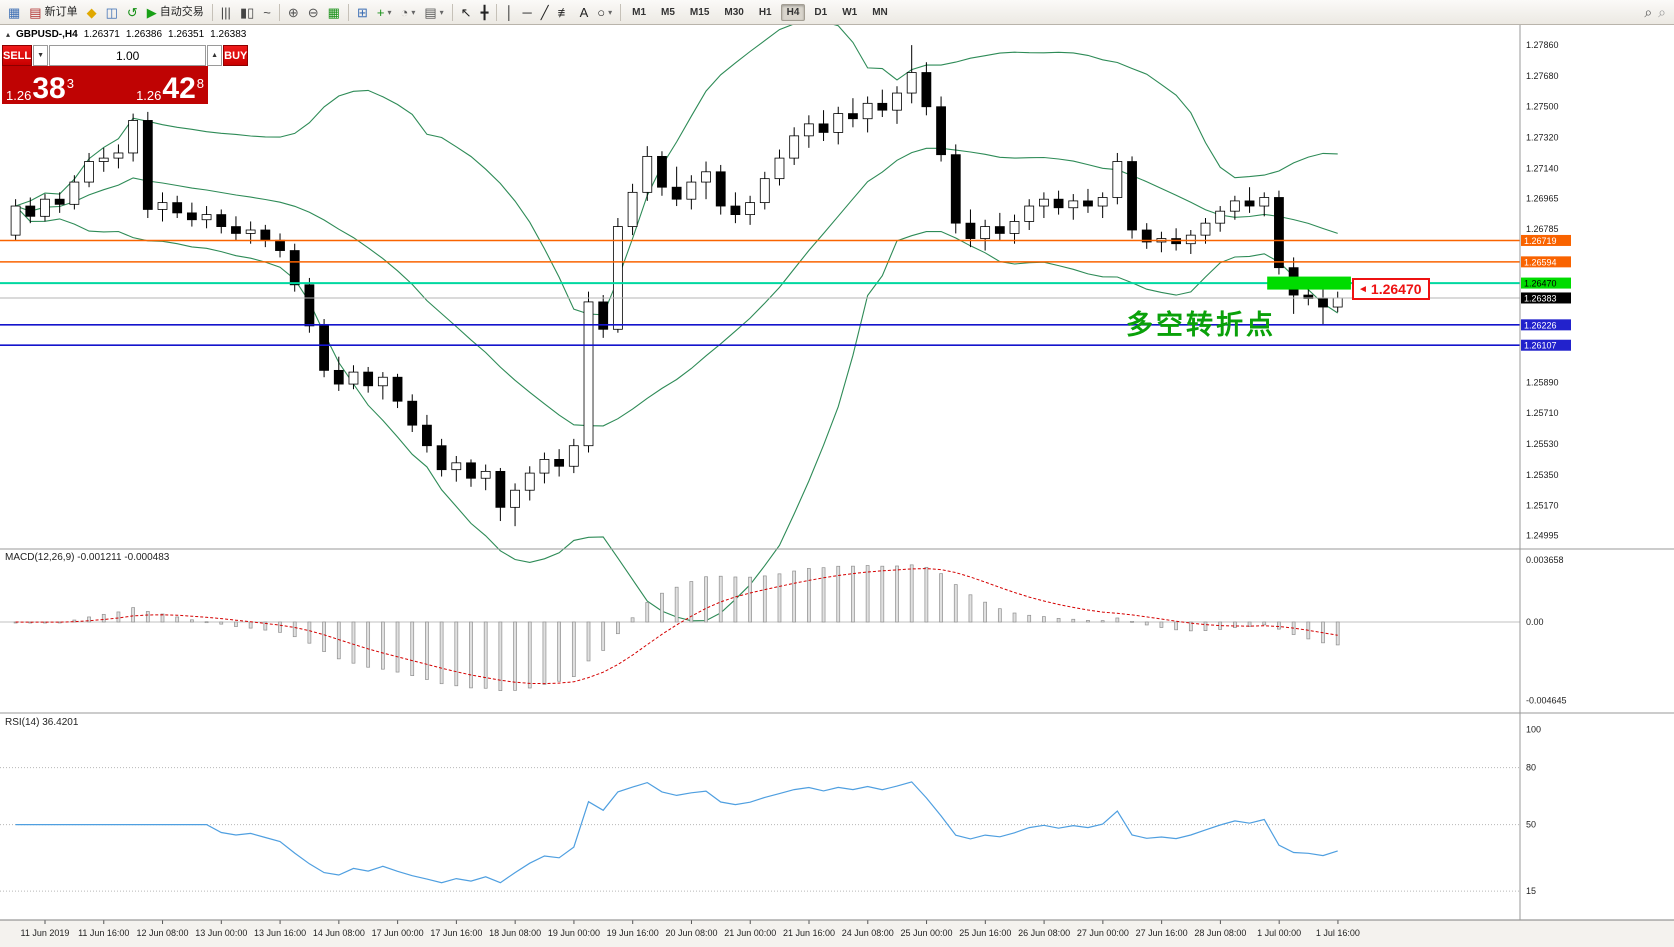 The height and width of the screenshot is (947, 1674). What do you see at coordinates (1103, 933) in the screenshot?
I see `svg-text: 27 Jun 00:00` at bounding box center [1103, 933].